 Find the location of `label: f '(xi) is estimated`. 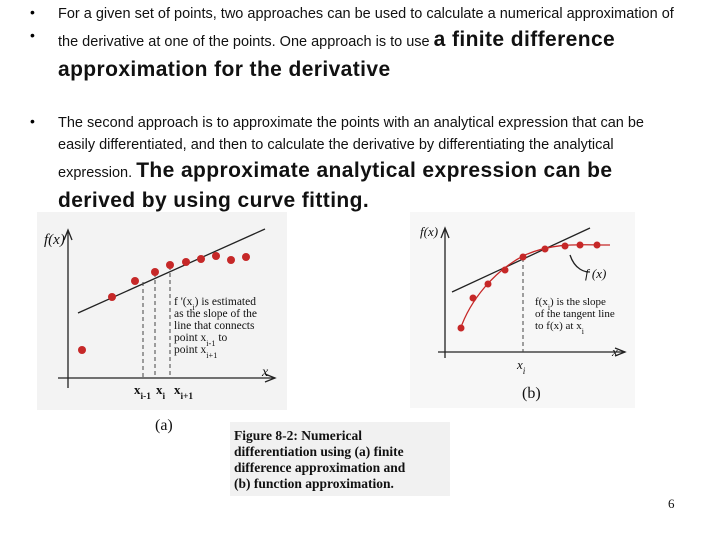

label: f '(xi) is estimated is located at coordinates (215, 304).